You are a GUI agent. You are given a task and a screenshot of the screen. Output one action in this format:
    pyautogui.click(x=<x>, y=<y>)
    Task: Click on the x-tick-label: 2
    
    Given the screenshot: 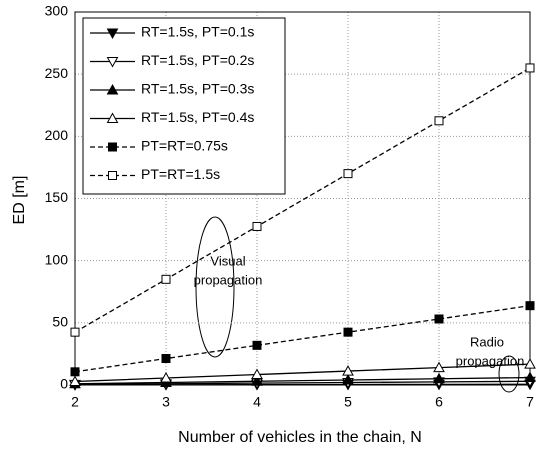 What is the action you would take?
    pyautogui.click(x=75, y=402)
    